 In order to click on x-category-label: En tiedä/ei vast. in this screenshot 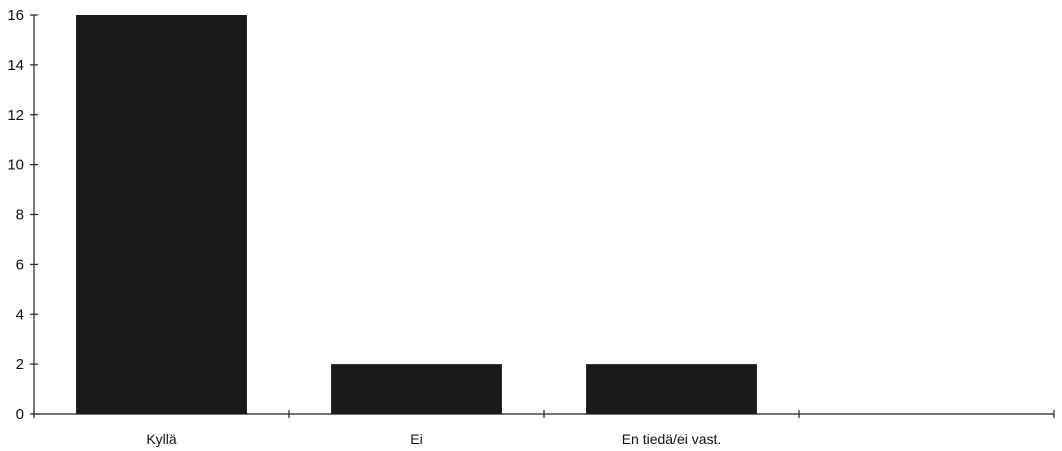, I will do `click(672, 439)`.